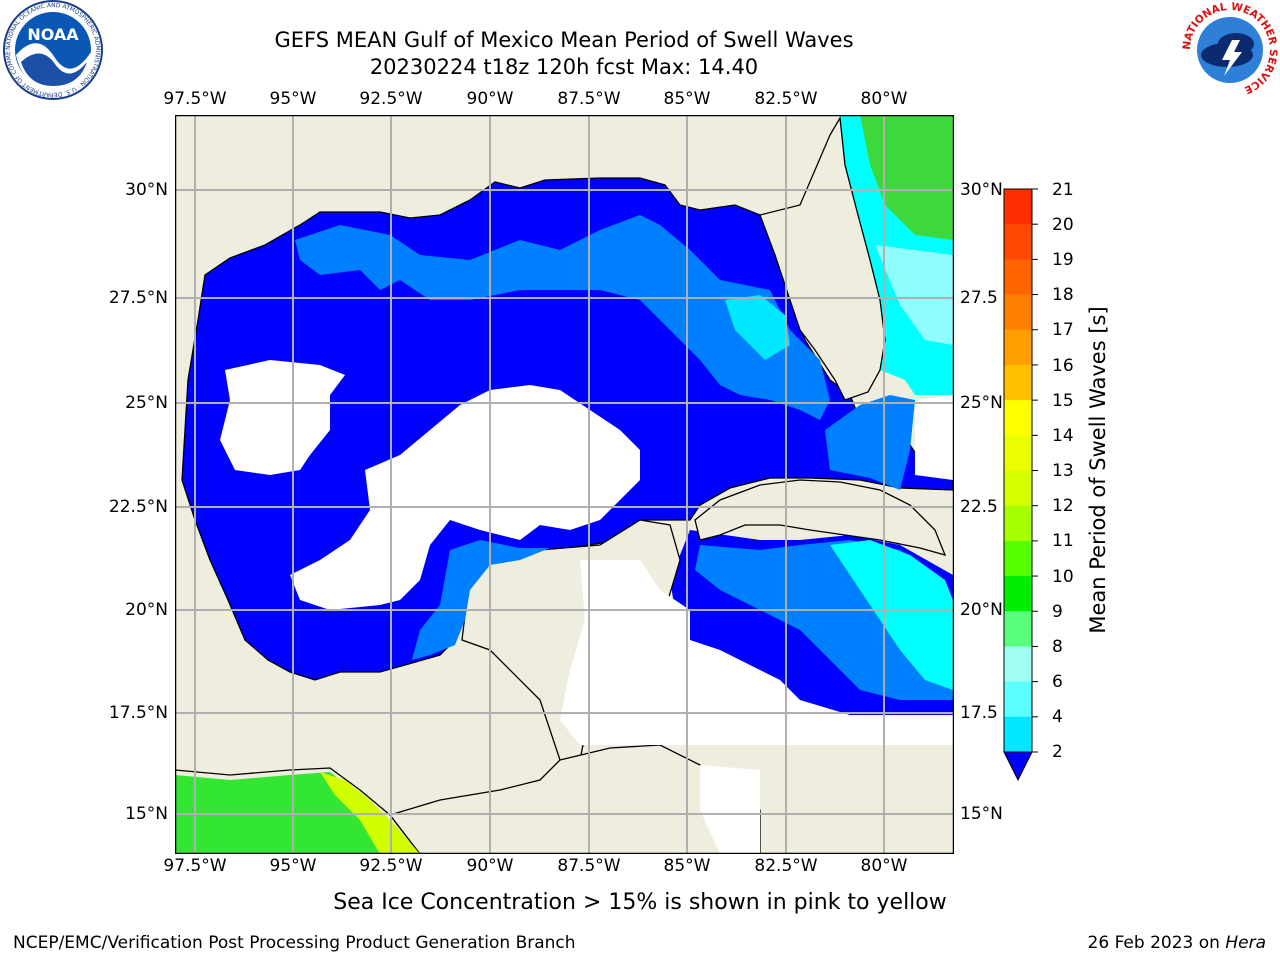 Image resolution: width=1280 pixels, height=960 pixels. Describe the element at coordinates (1245, 943) in the screenshot. I see `footer-host: Hera` at that location.